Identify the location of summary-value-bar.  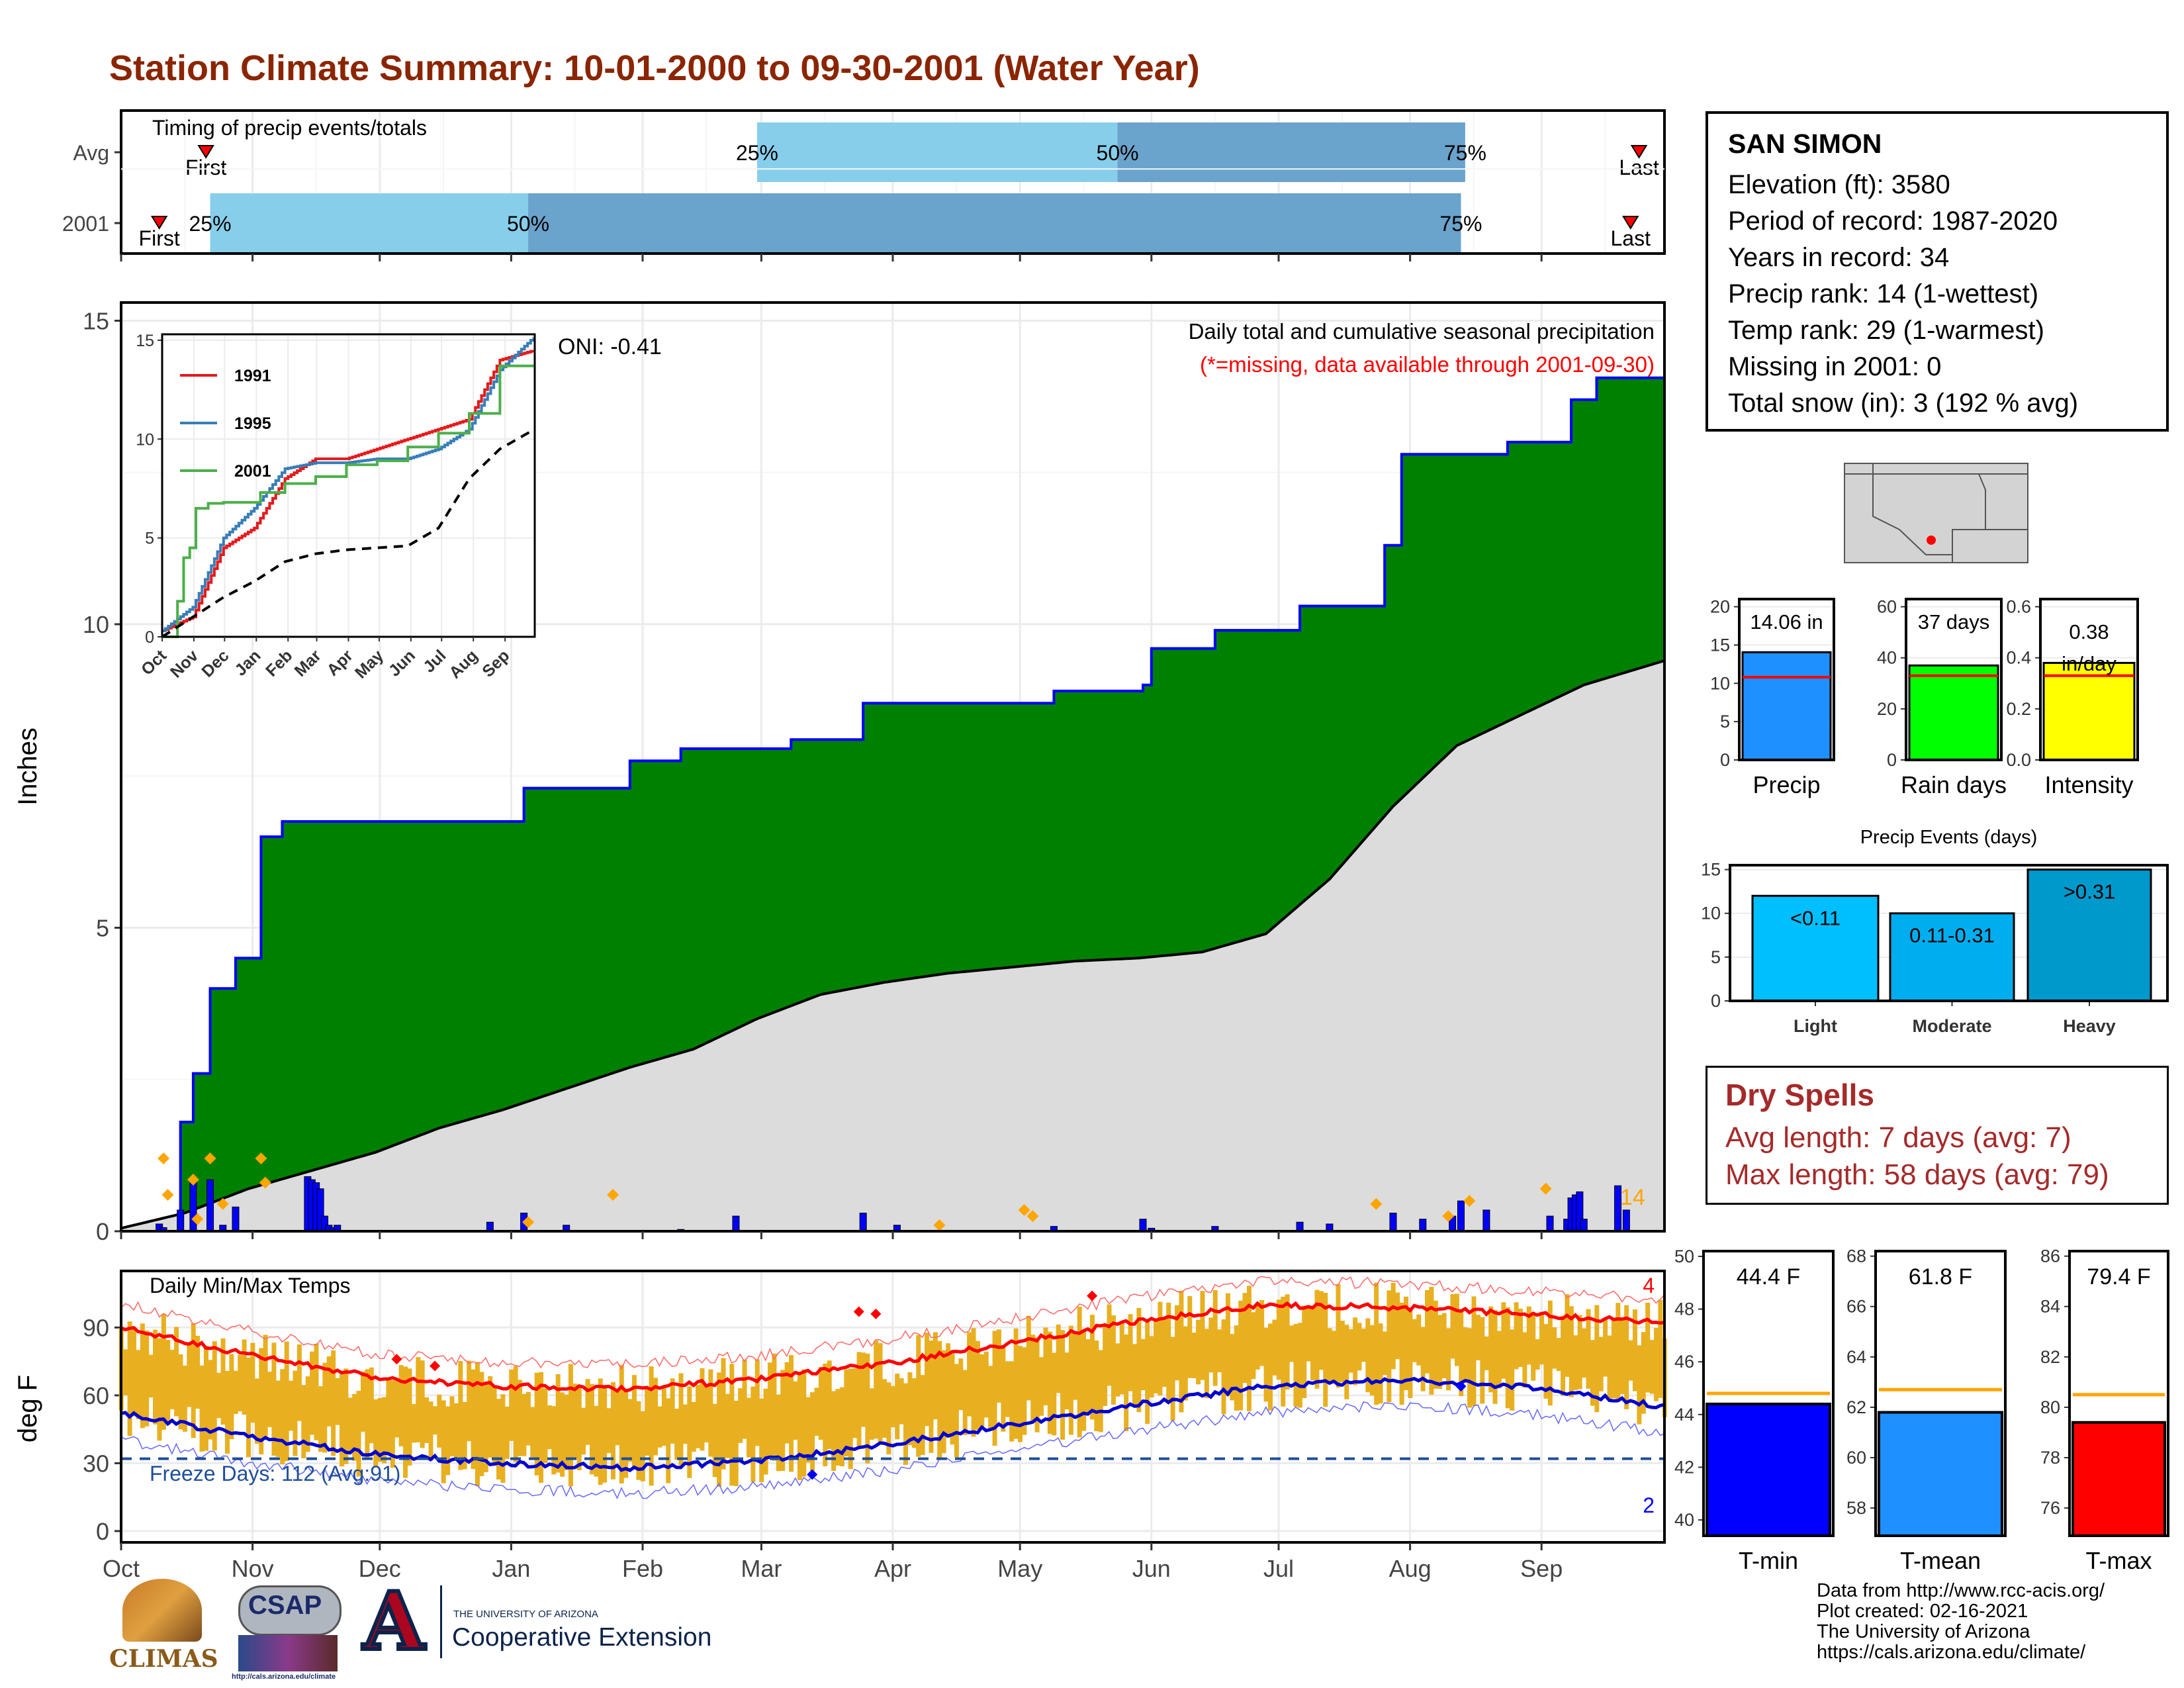
(2089, 711).